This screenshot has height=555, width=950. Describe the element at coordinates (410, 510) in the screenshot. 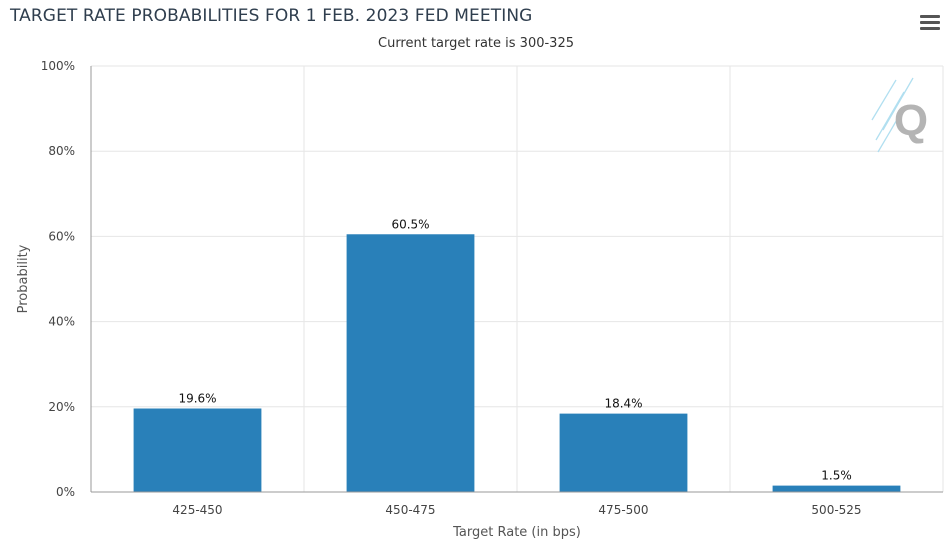

I see `x-tick-label: 450-475` at that location.